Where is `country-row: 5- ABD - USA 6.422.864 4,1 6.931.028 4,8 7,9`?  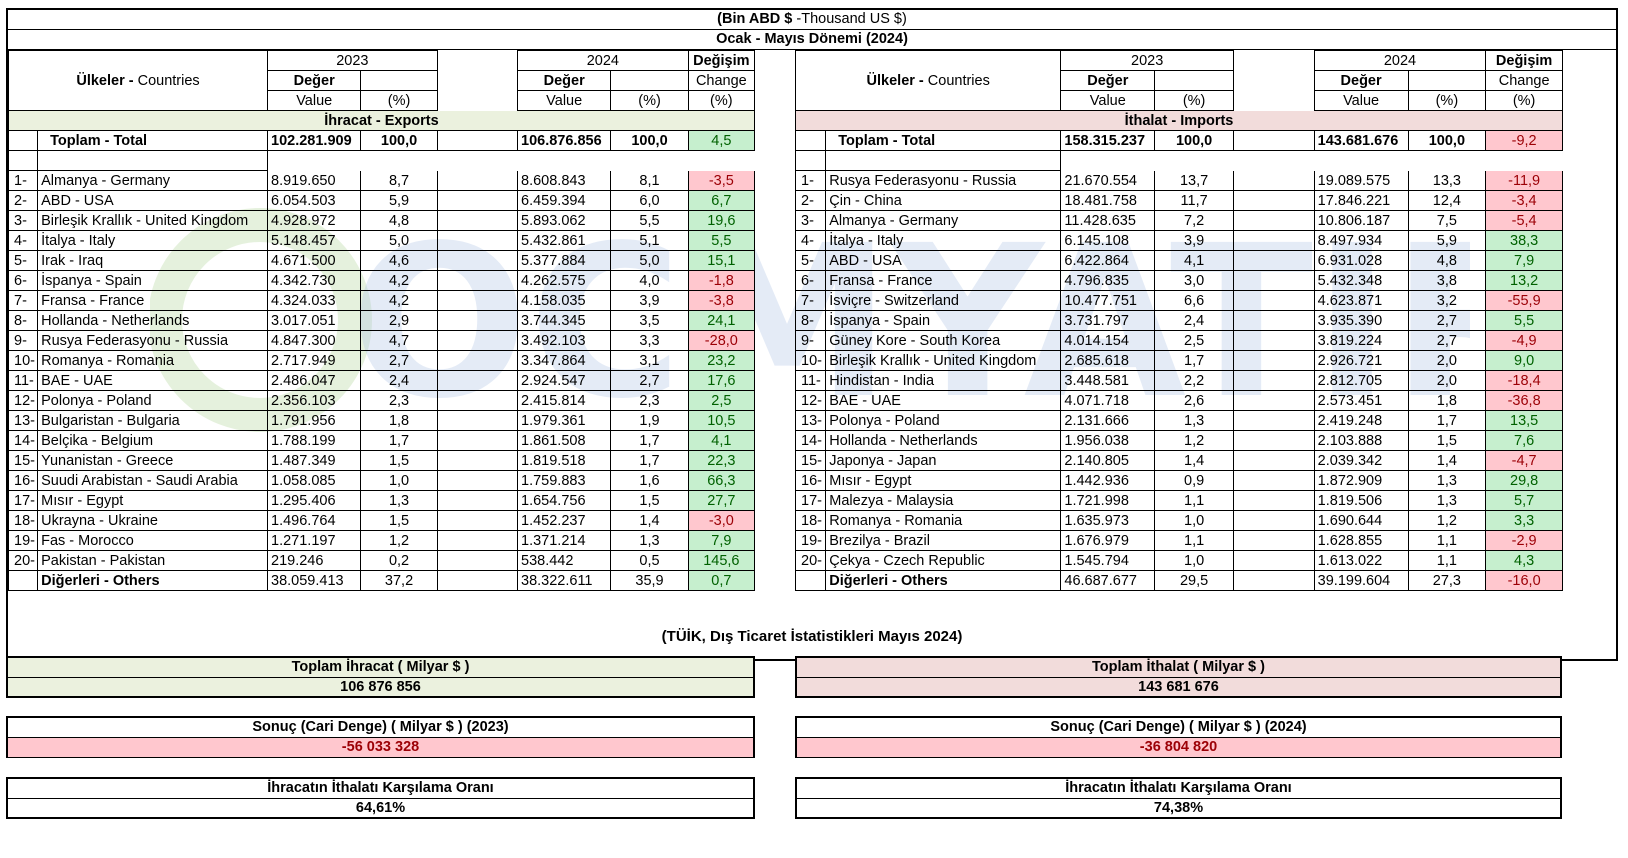 country-row: 5- ABD - USA 6.422.864 4,1 6.931.028 4,8 7,9 is located at coordinates (1178, 260).